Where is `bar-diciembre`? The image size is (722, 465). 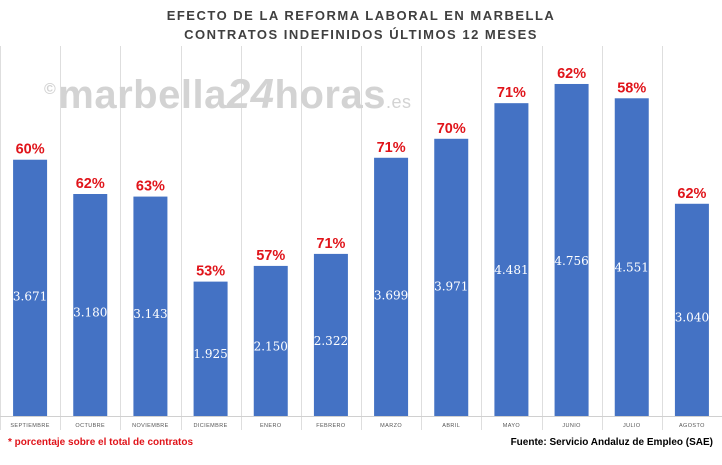 bar-diciembre is located at coordinates (210, 348).